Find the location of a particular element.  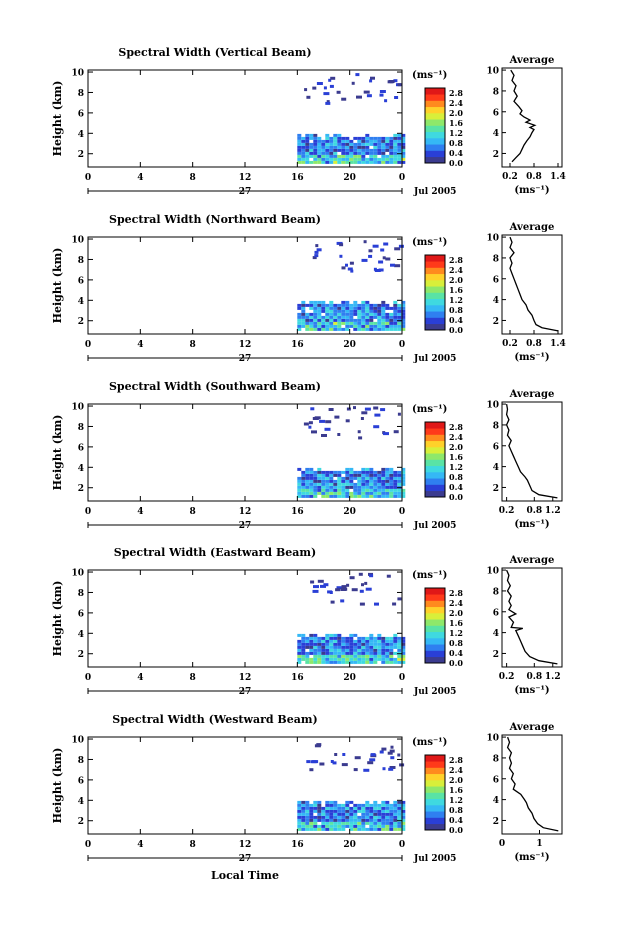

colorbar-frame is located at coordinates (435, 625).